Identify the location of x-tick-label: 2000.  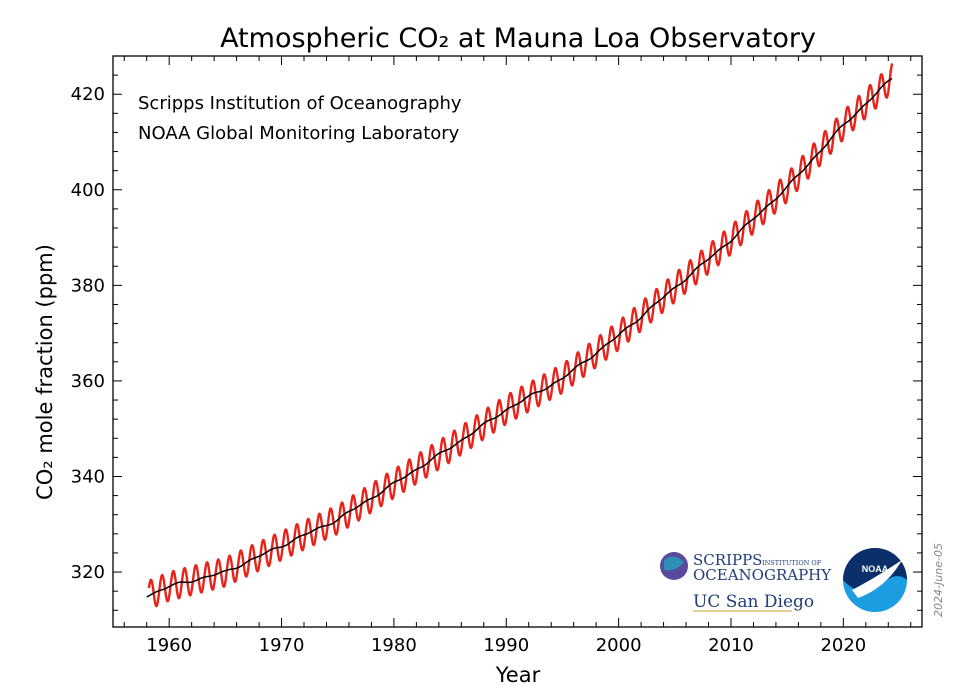
(619, 645).